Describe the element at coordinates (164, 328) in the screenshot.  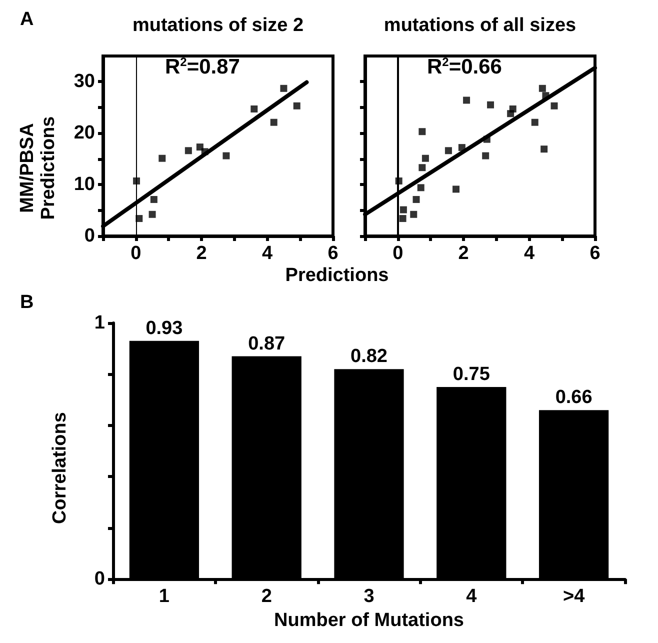
I see `data-label: 0.93` at that location.